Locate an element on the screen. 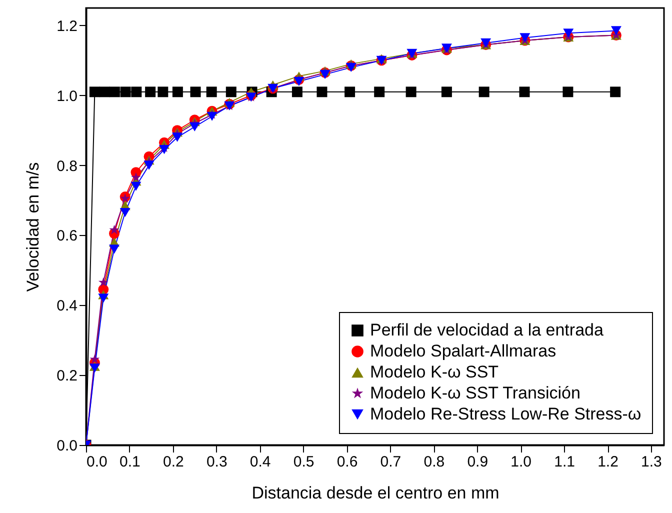  y-tick-label: 0.0 is located at coordinates (67, 446).